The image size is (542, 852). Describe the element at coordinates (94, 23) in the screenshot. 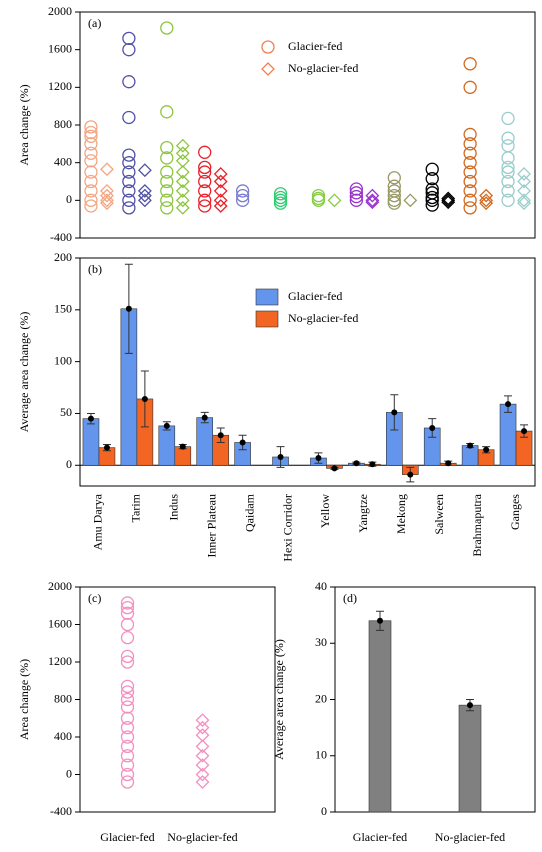

I see `panel-label: (a)` at that location.